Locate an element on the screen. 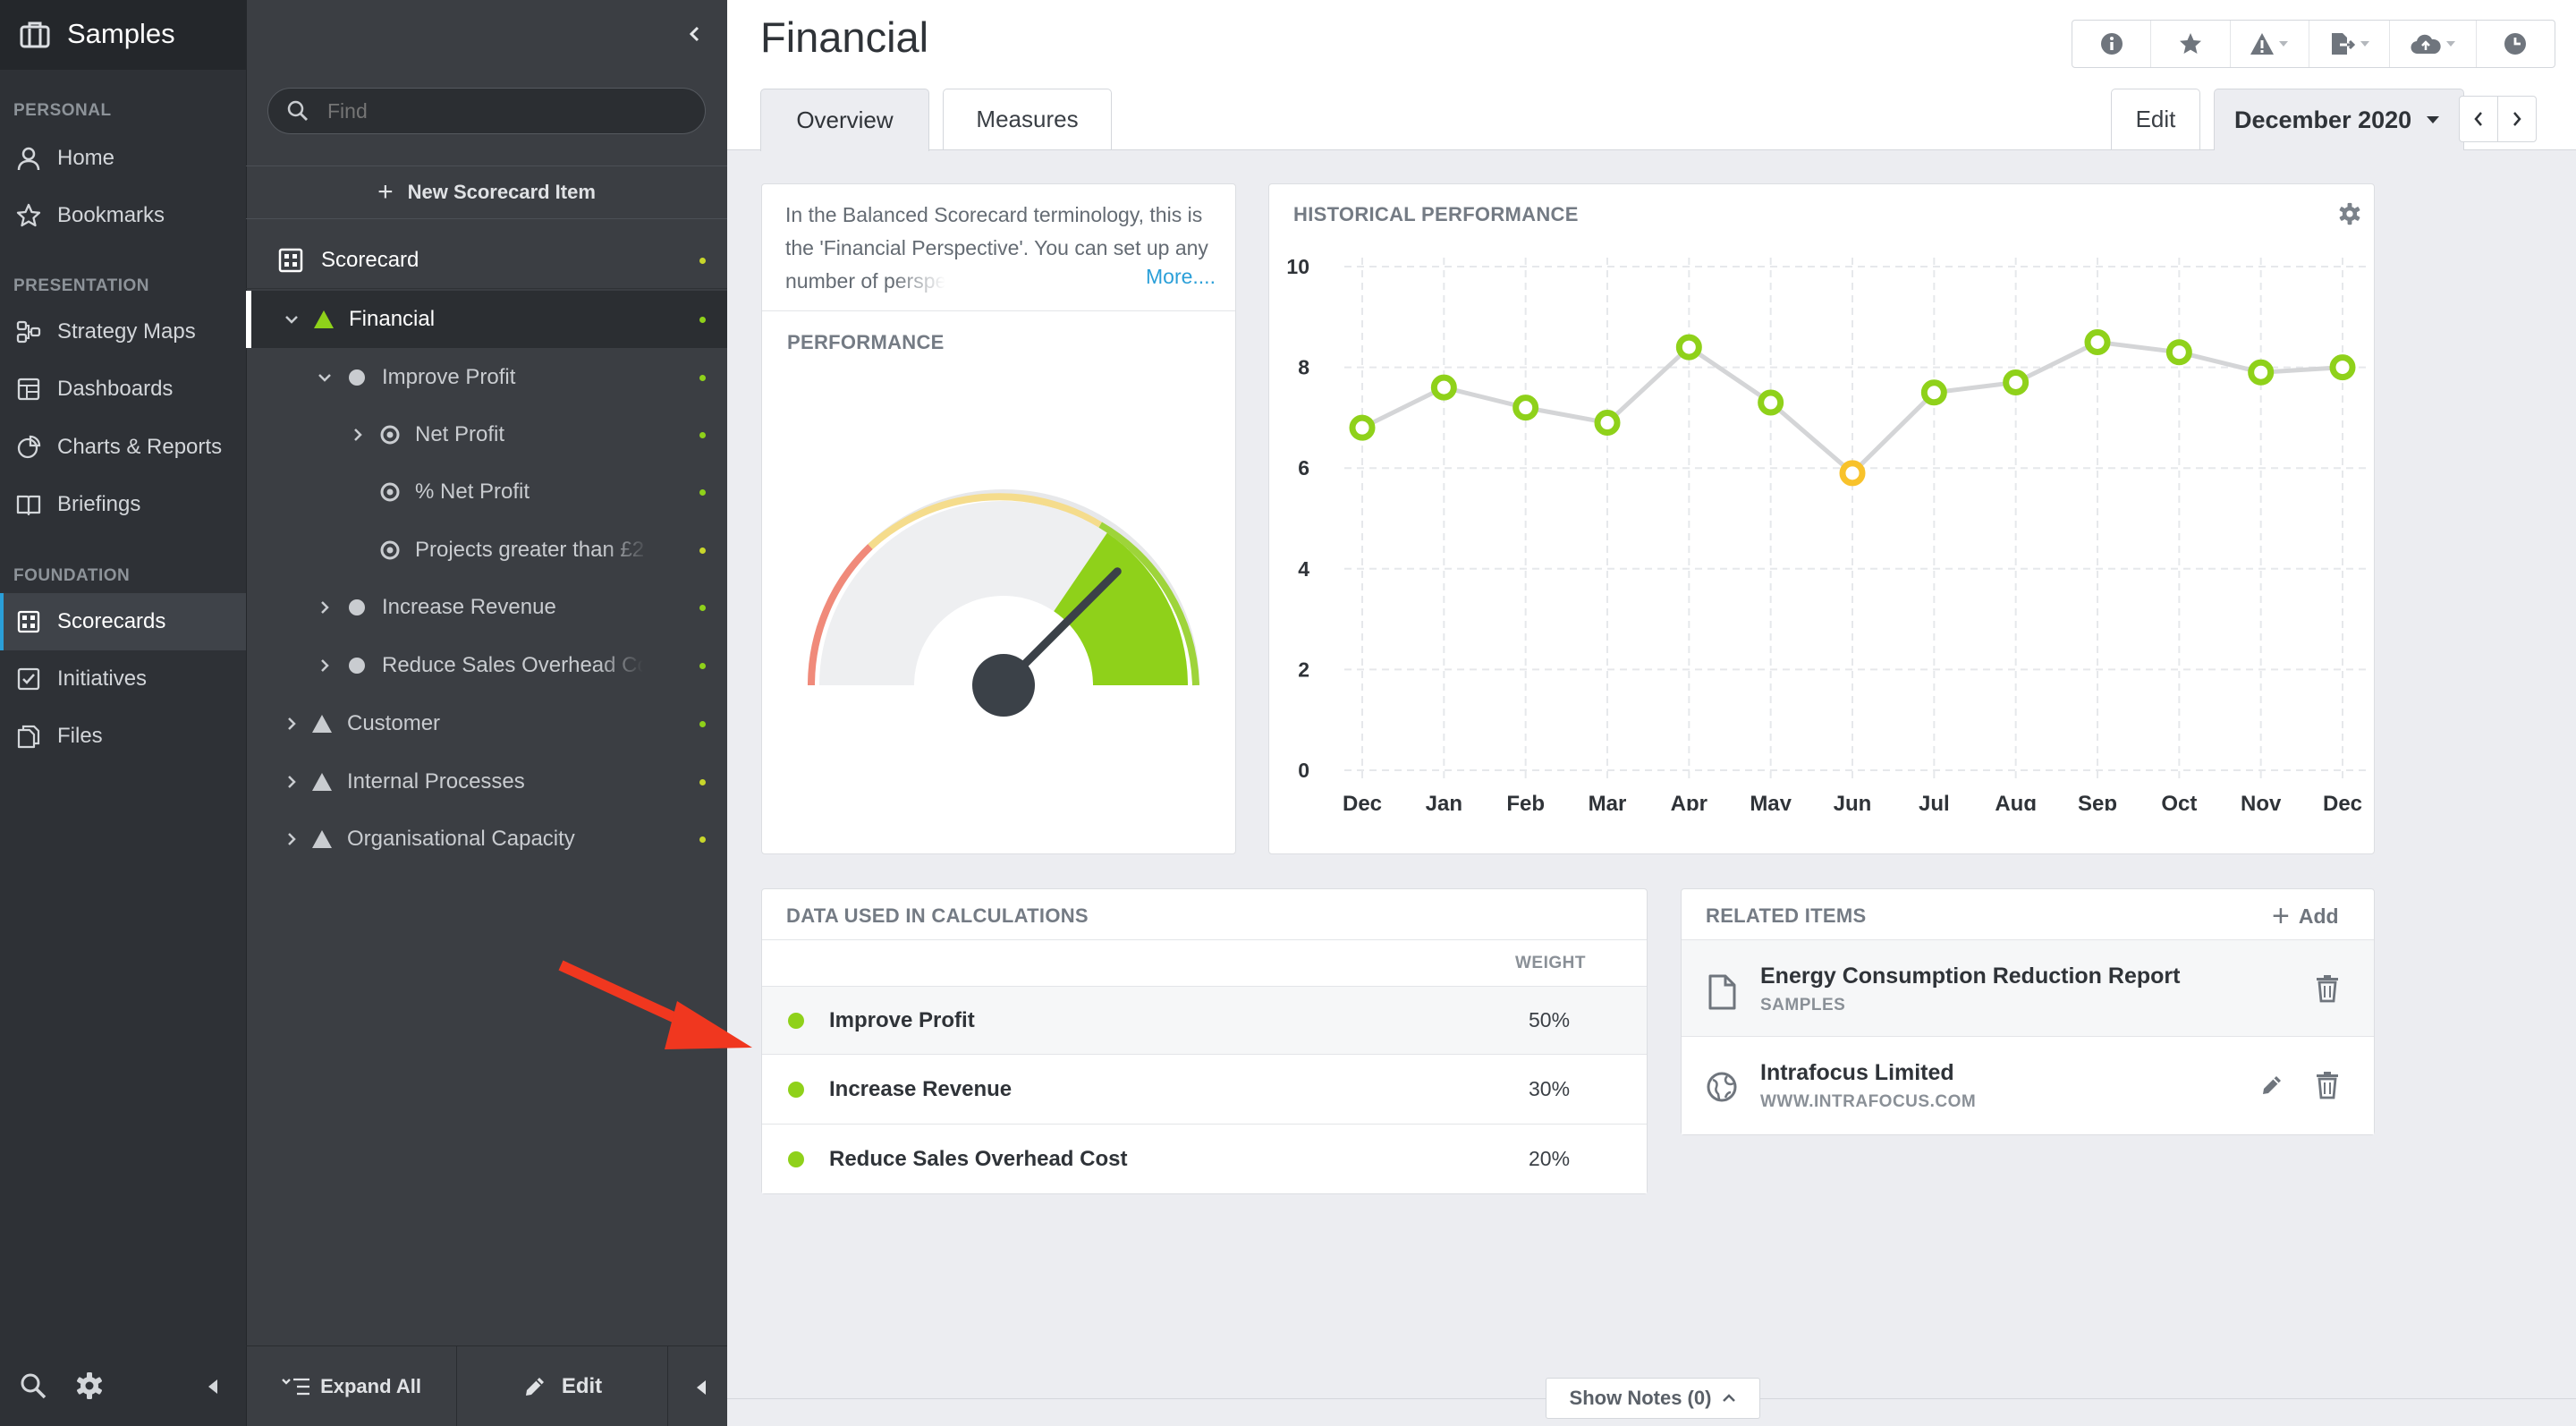  pencil-icon is located at coordinates (2271, 1086).